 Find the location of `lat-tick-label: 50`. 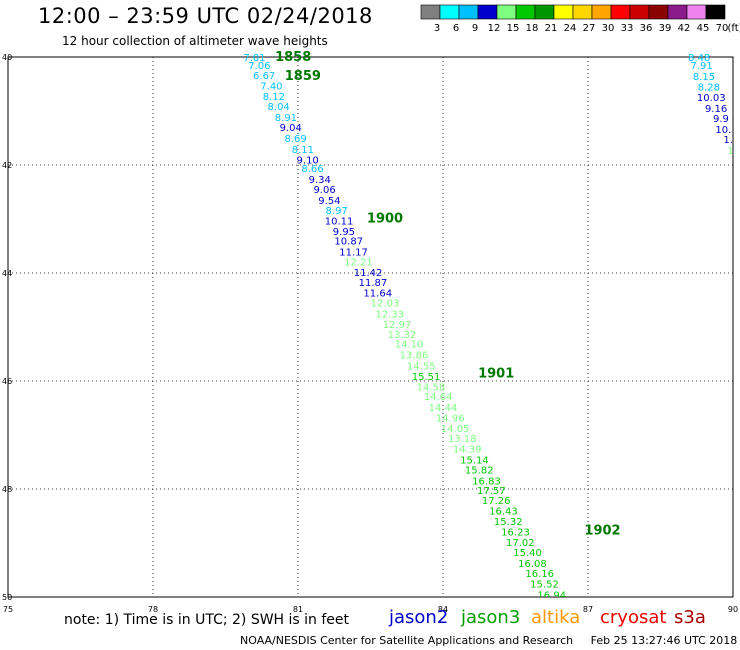

lat-tick-label: 50 is located at coordinates (7, 597).